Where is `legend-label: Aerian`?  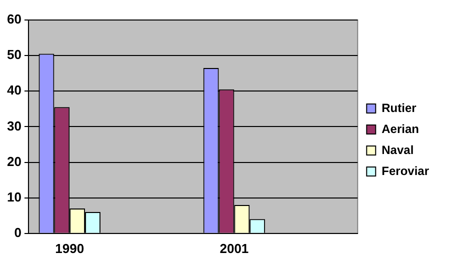 legend-label: Aerian is located at coordinates (401, 129).